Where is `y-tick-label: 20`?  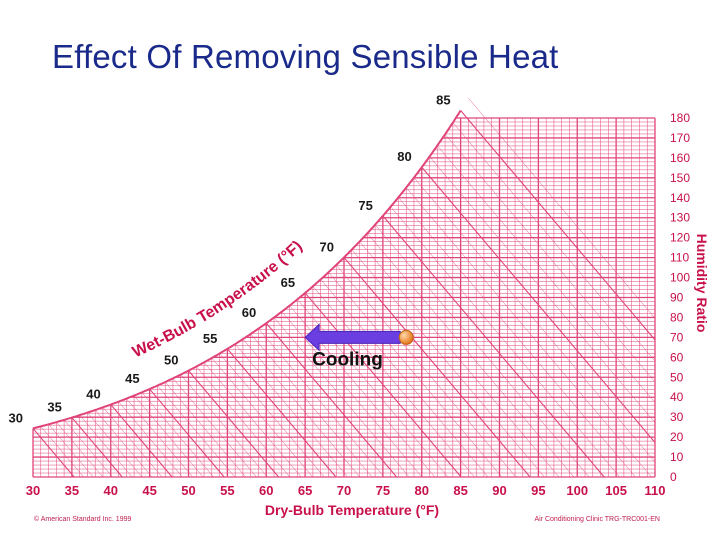
y-tick-label: 20 is located at coordinates (677, 437).